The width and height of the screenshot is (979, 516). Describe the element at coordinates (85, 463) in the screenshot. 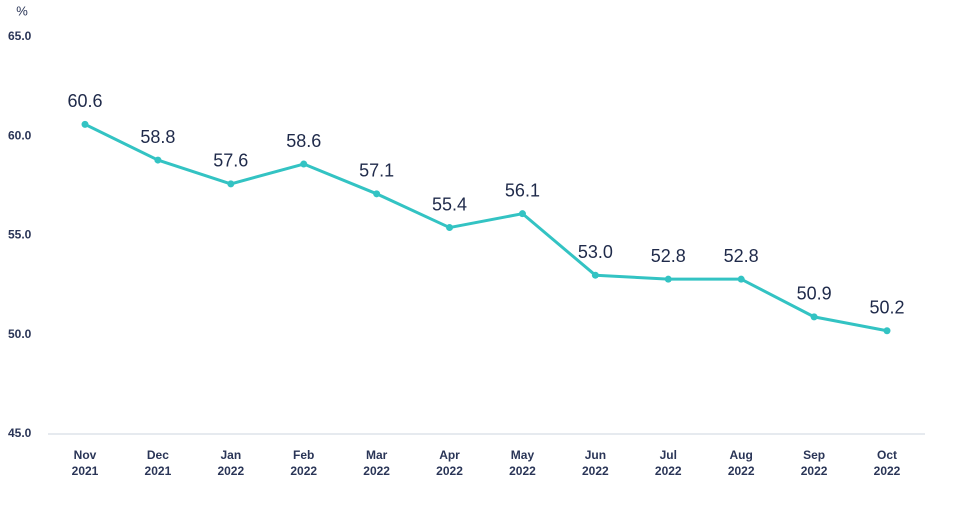

I see `x-tick-label: Nov 2021` at that location.